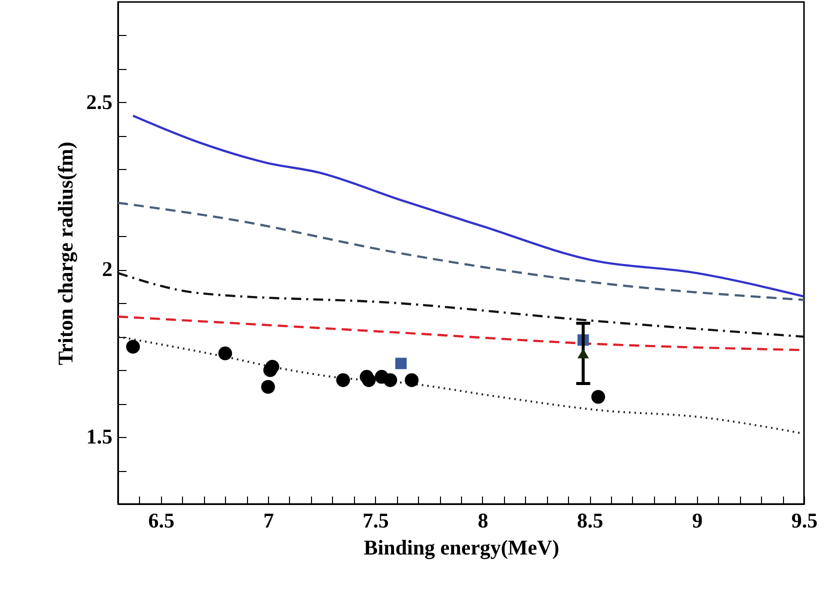 The width and height of the screenshot is (826, 592). I want to click on y-tick-label: 2.5, so click(99, 102).